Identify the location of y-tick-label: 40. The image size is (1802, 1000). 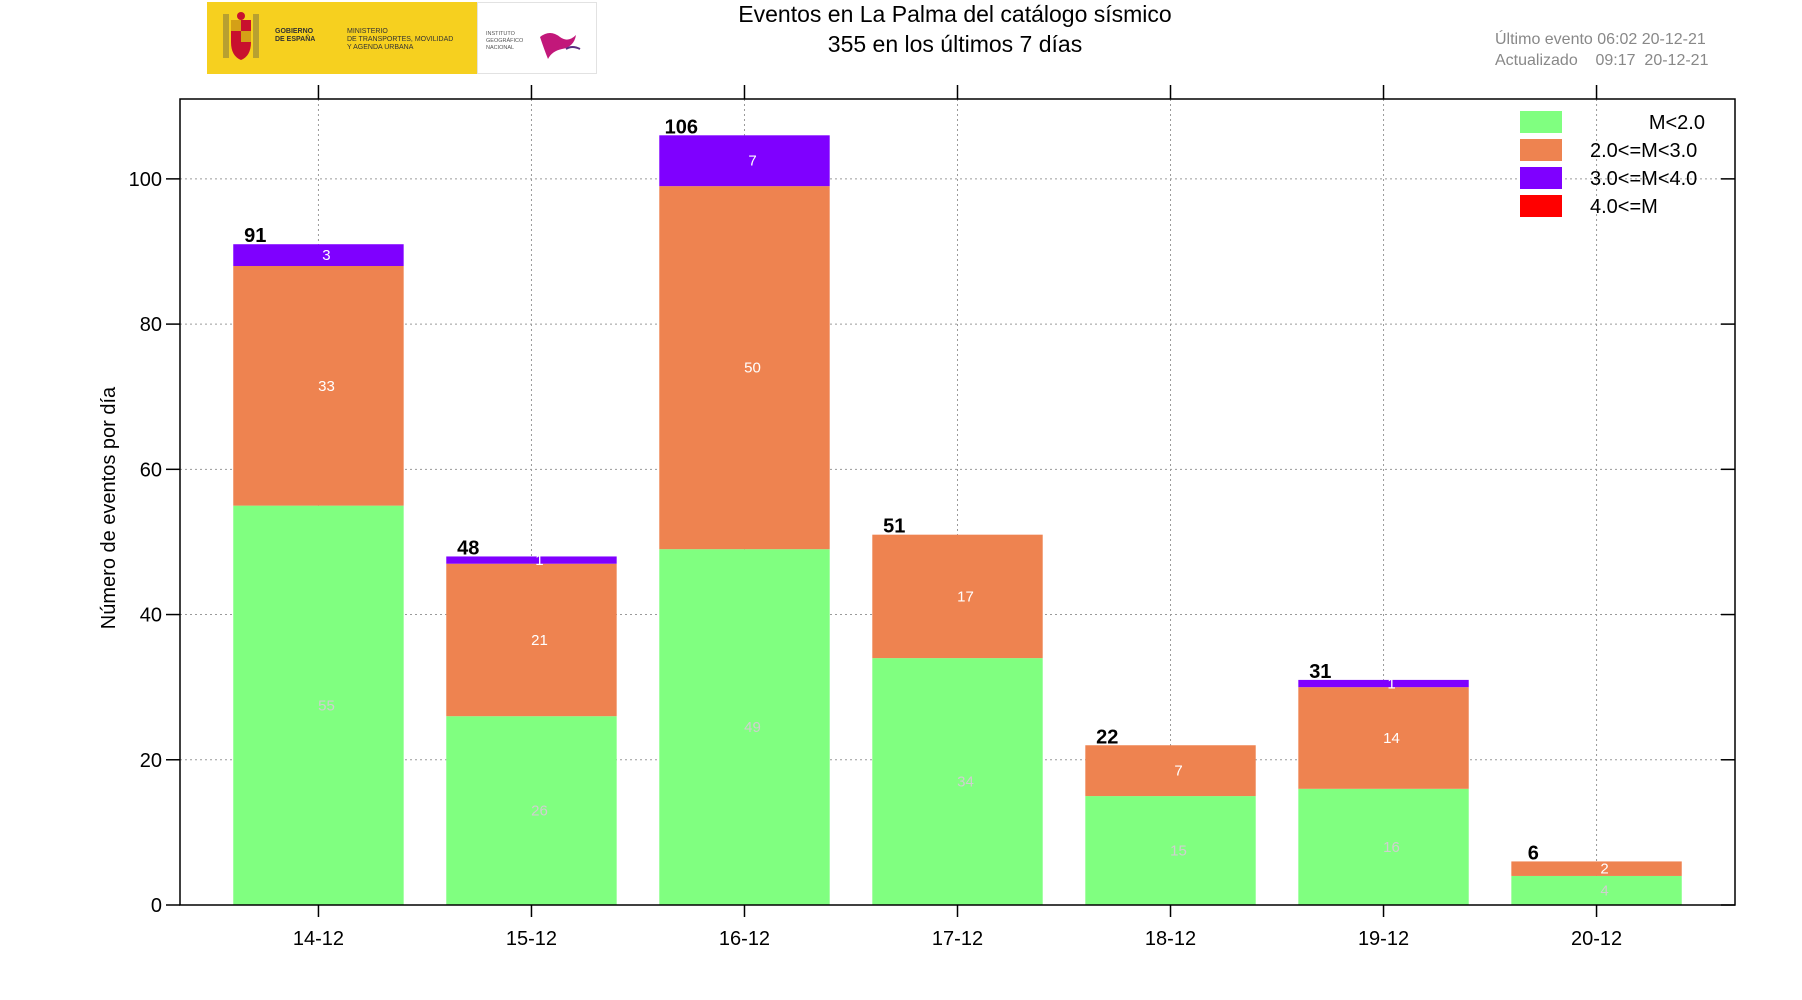
(151, 616).